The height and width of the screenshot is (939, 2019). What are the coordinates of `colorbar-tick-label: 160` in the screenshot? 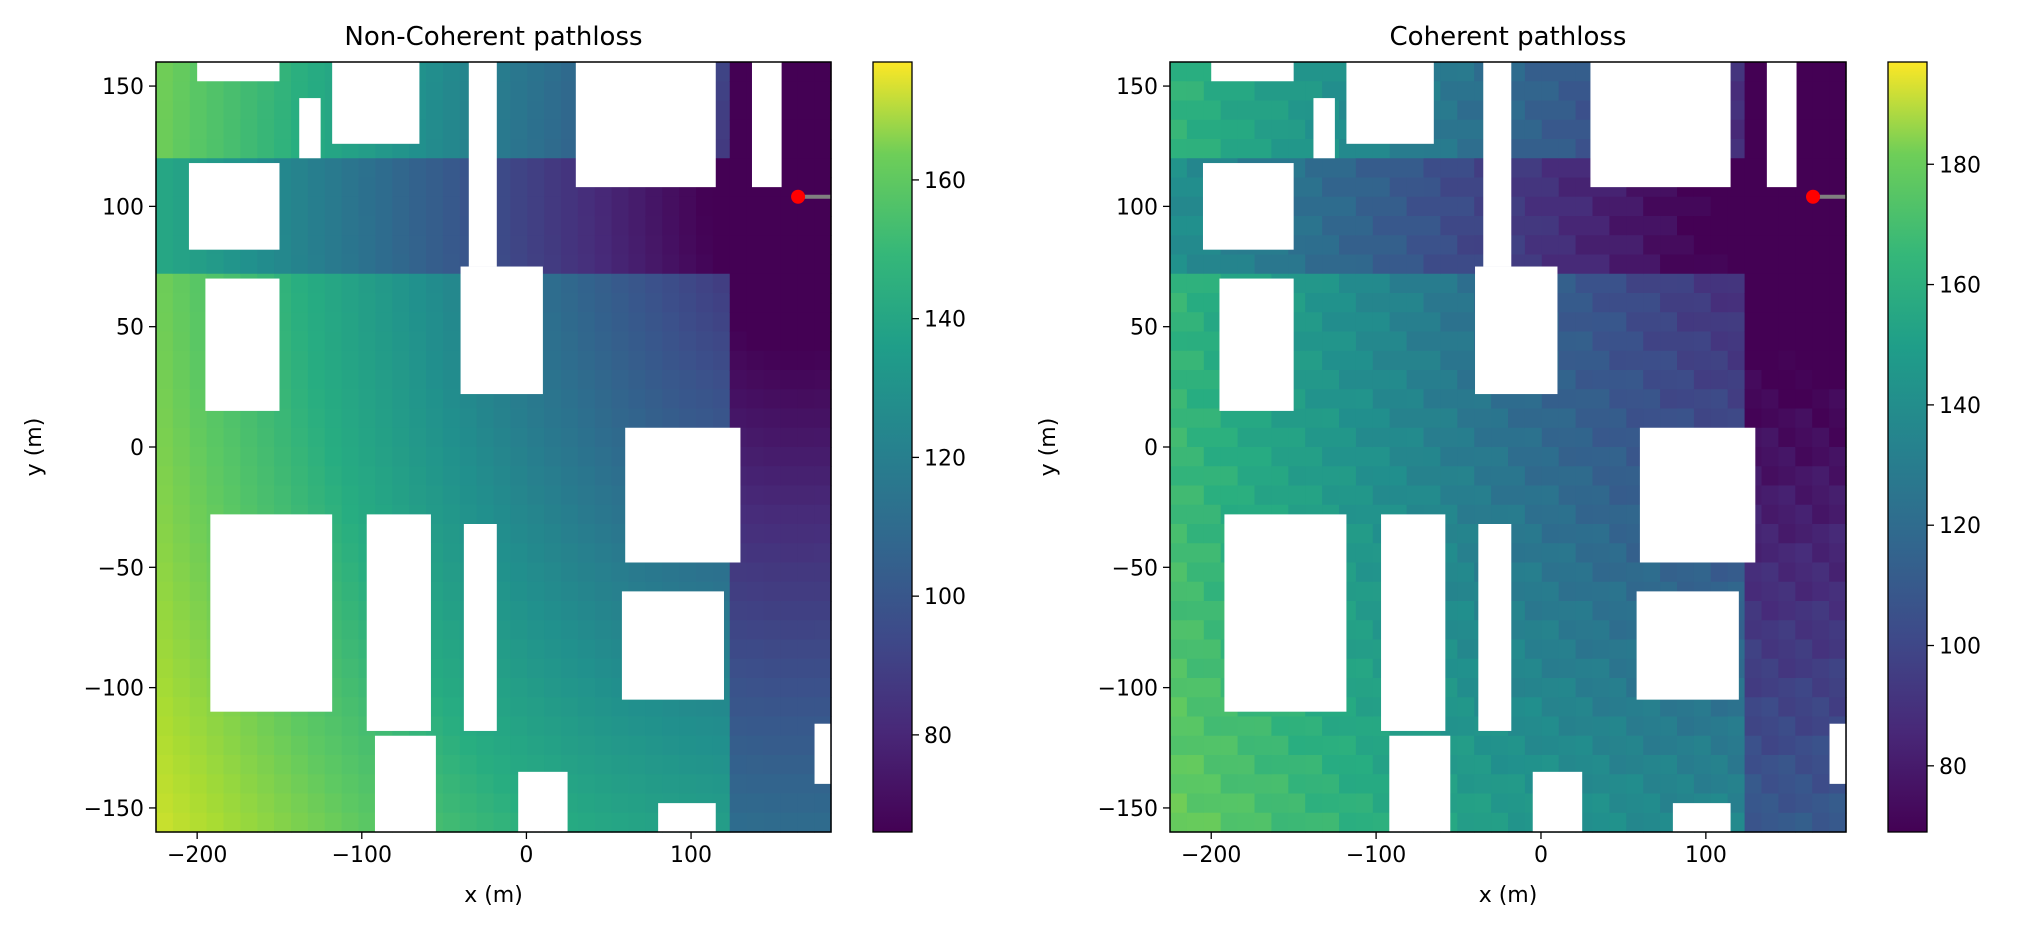 It's located at (1960, 286).